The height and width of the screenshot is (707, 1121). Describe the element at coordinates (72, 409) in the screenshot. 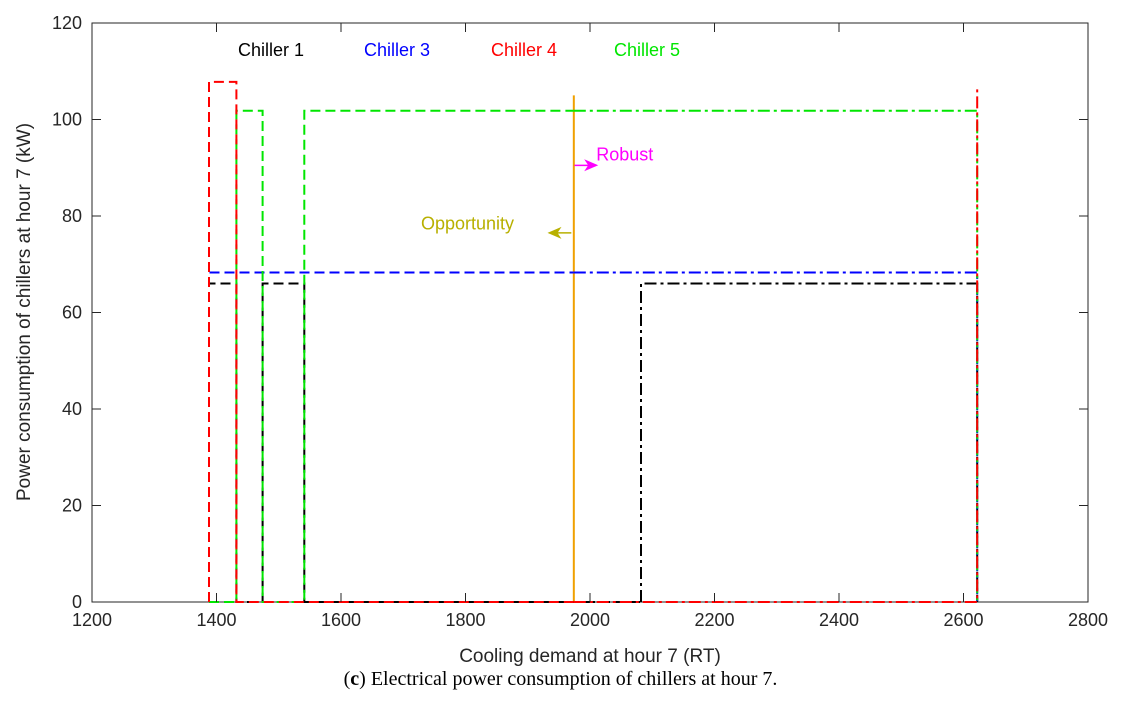

I see `y-tick-label: 40` at that location.